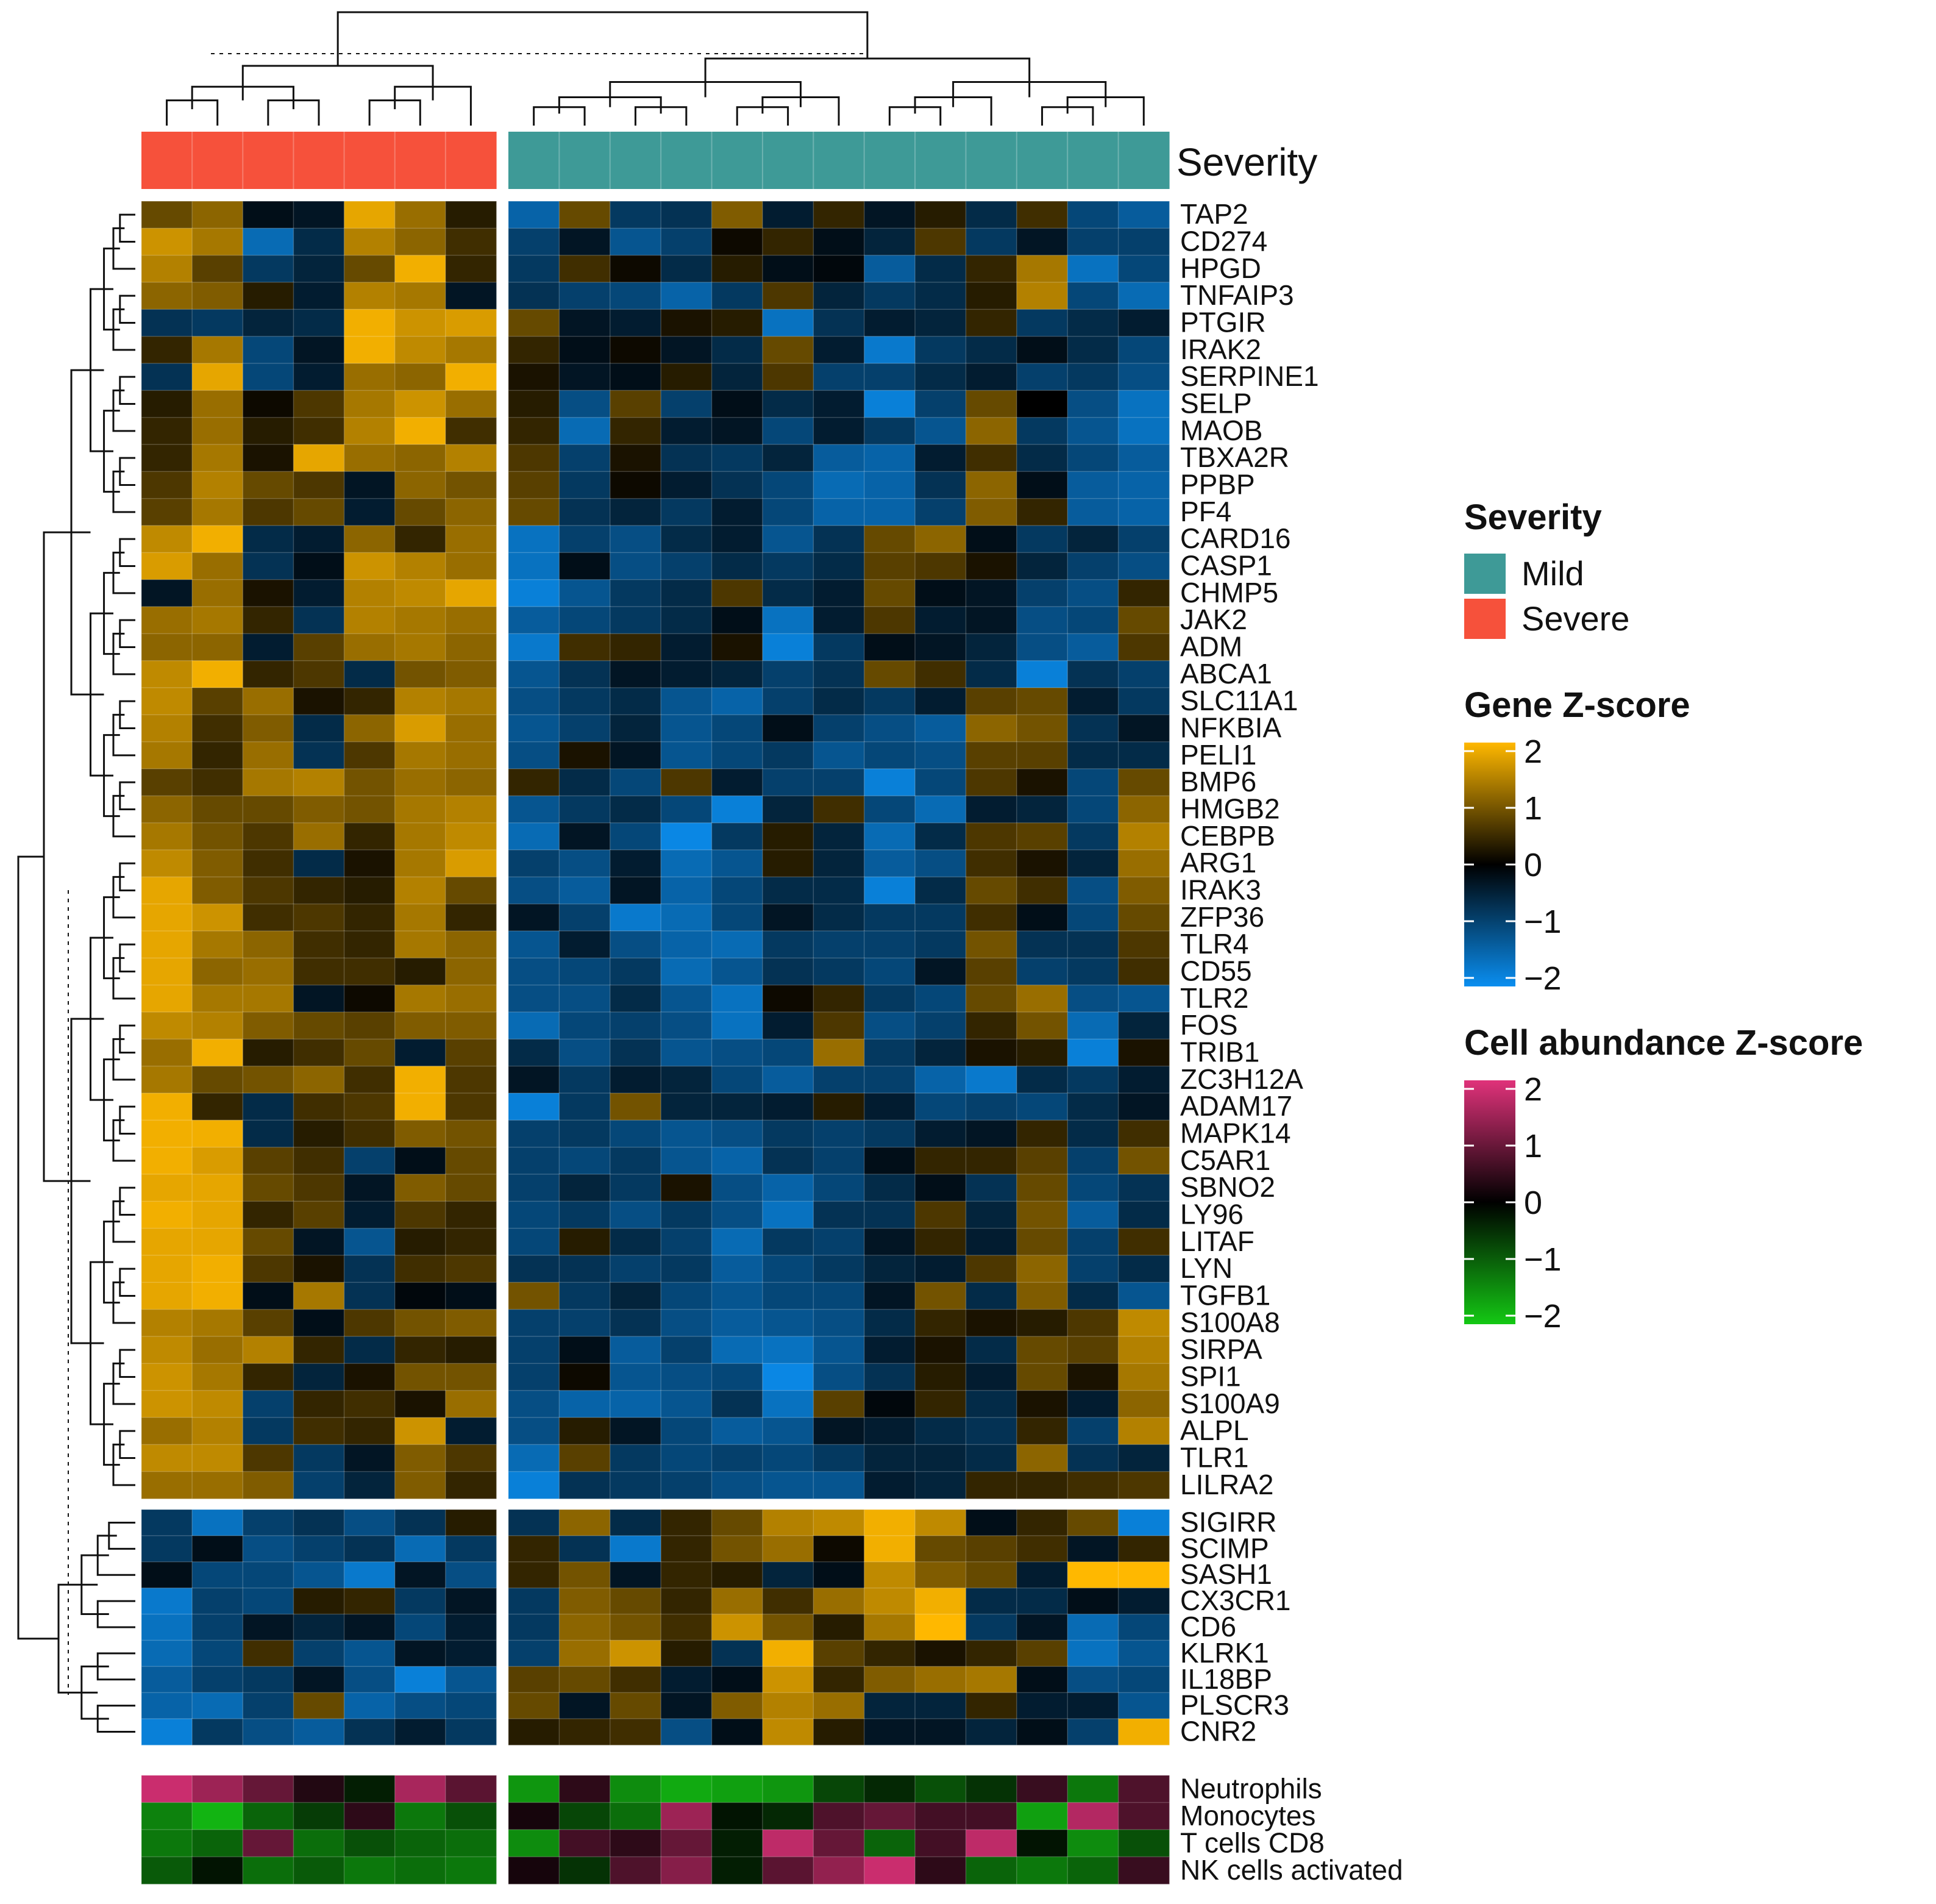 This screenshot has height=1904, width=1936. What do you see at coordinates (1533, 517) in the screenshot?
I see `severity-legend-title: Severity` at bounding box center [1533, 517].